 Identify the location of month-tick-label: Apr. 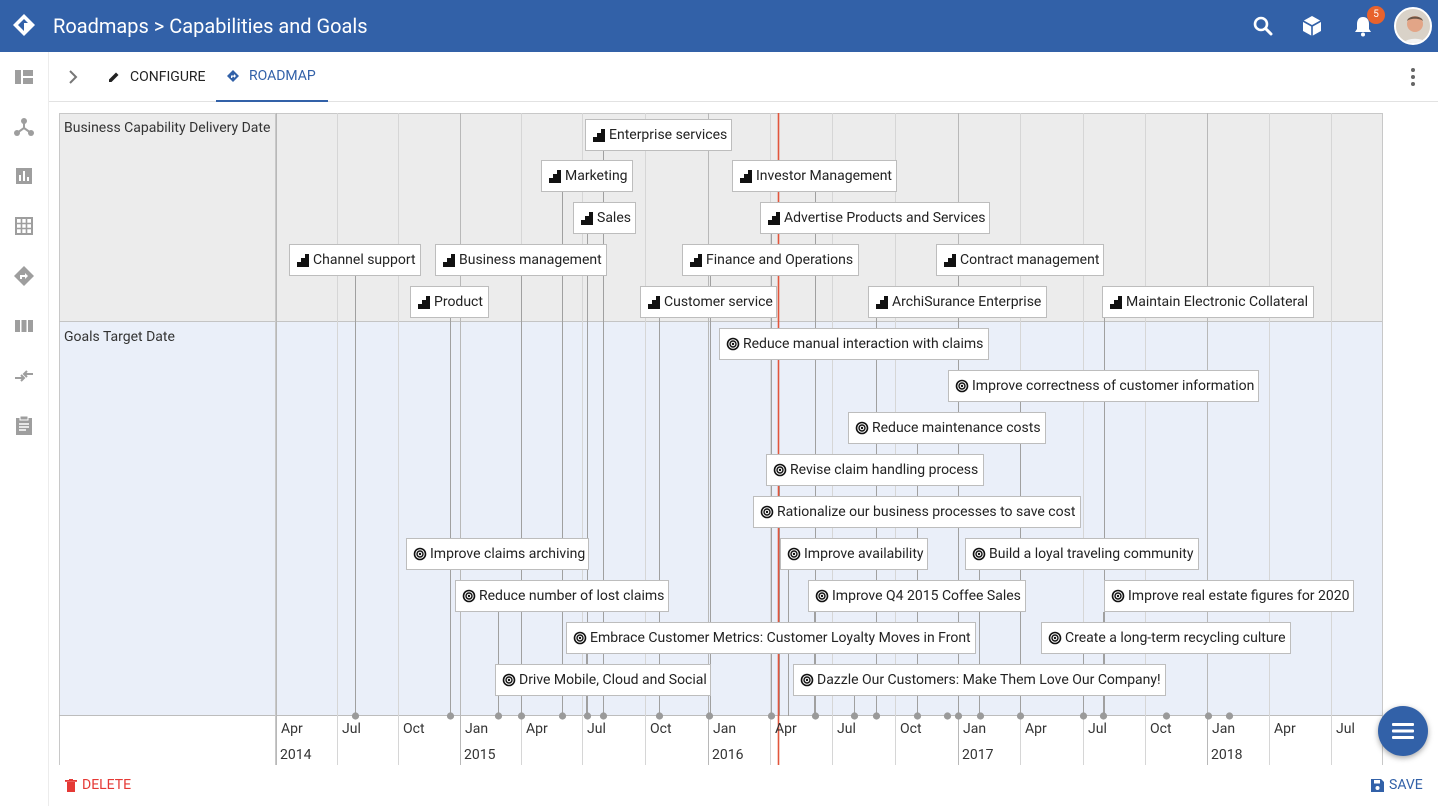
(786, 729).